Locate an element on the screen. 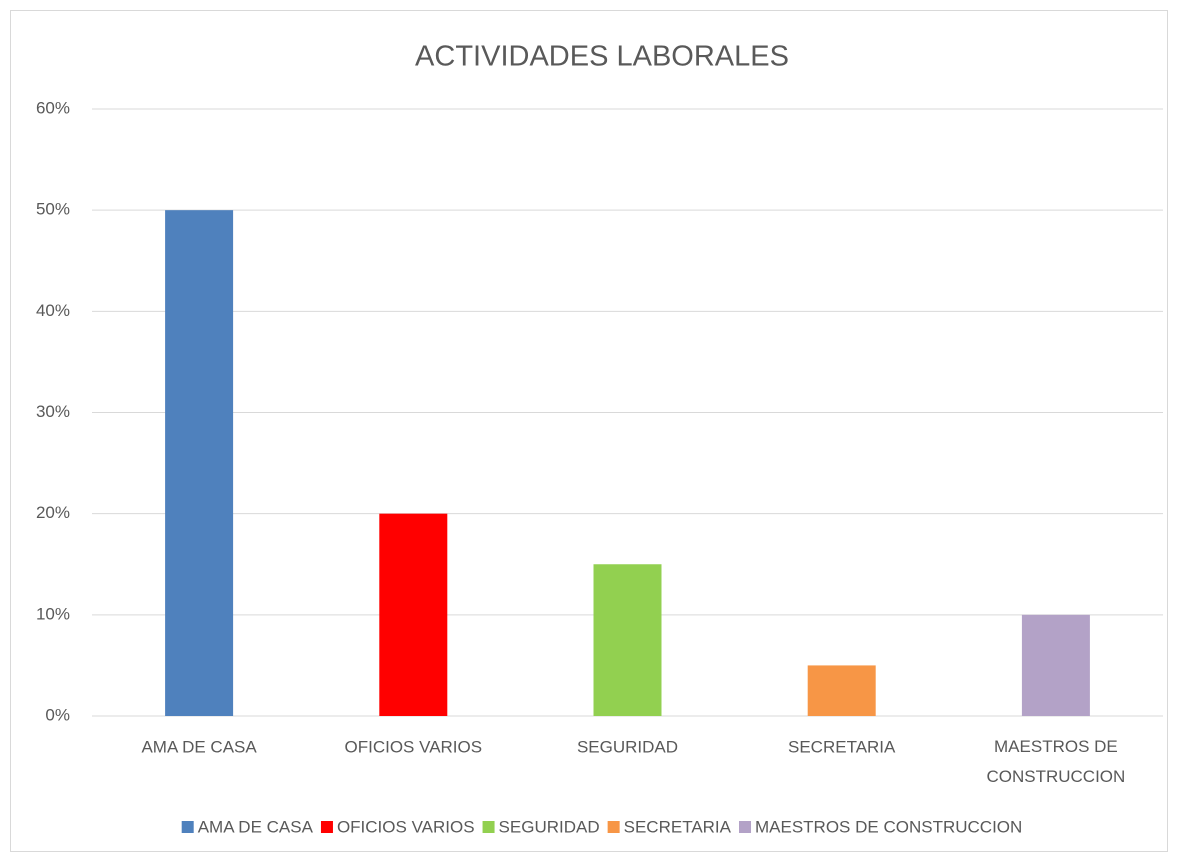 Image resolution: width=1177 pixels, height=862 pixels. y-tick-label: 60% is located at coordinates (53, 107).